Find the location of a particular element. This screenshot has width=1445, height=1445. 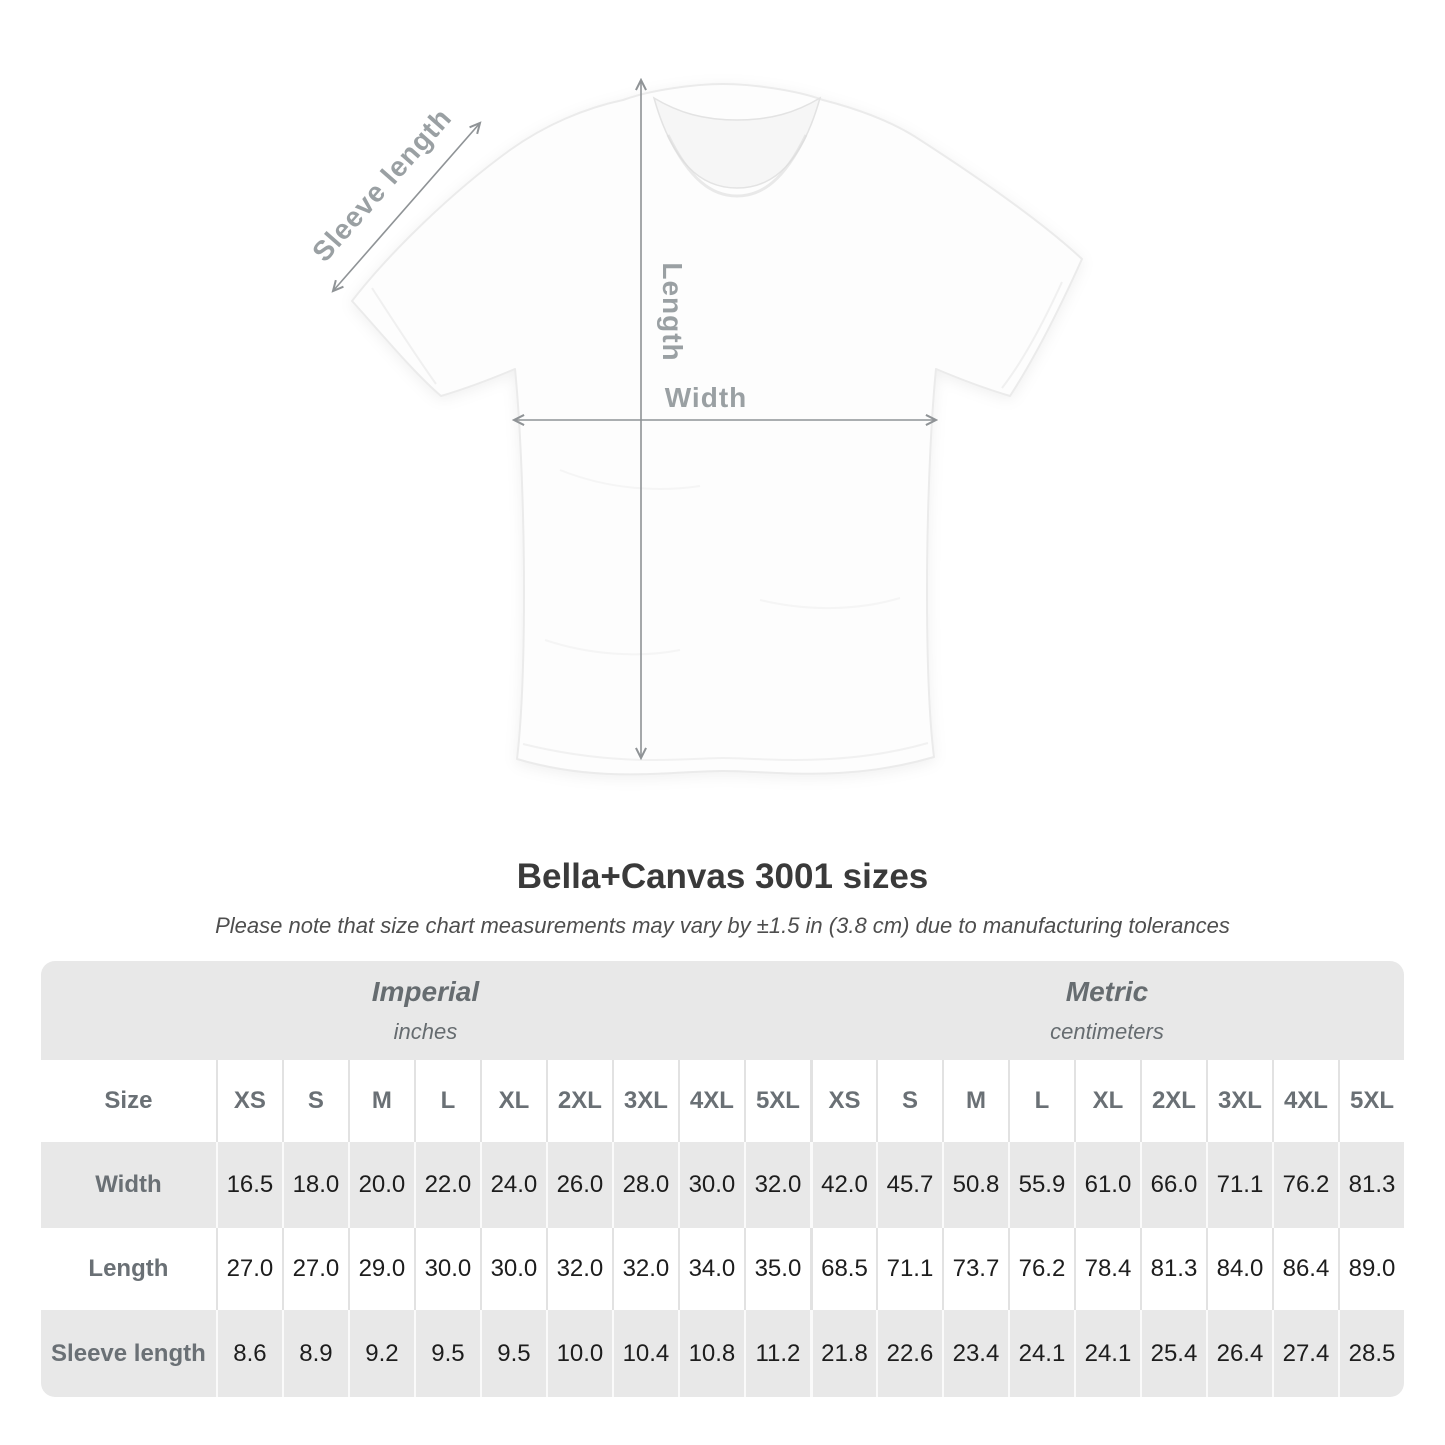

measurement-value: 8.9 is located at coordinates (314, 1353).